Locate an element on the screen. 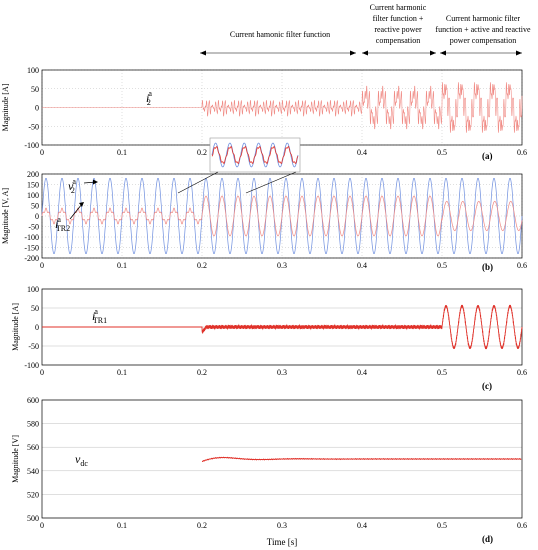  y-tick-label: 500 is located at coordinates (33, 518).